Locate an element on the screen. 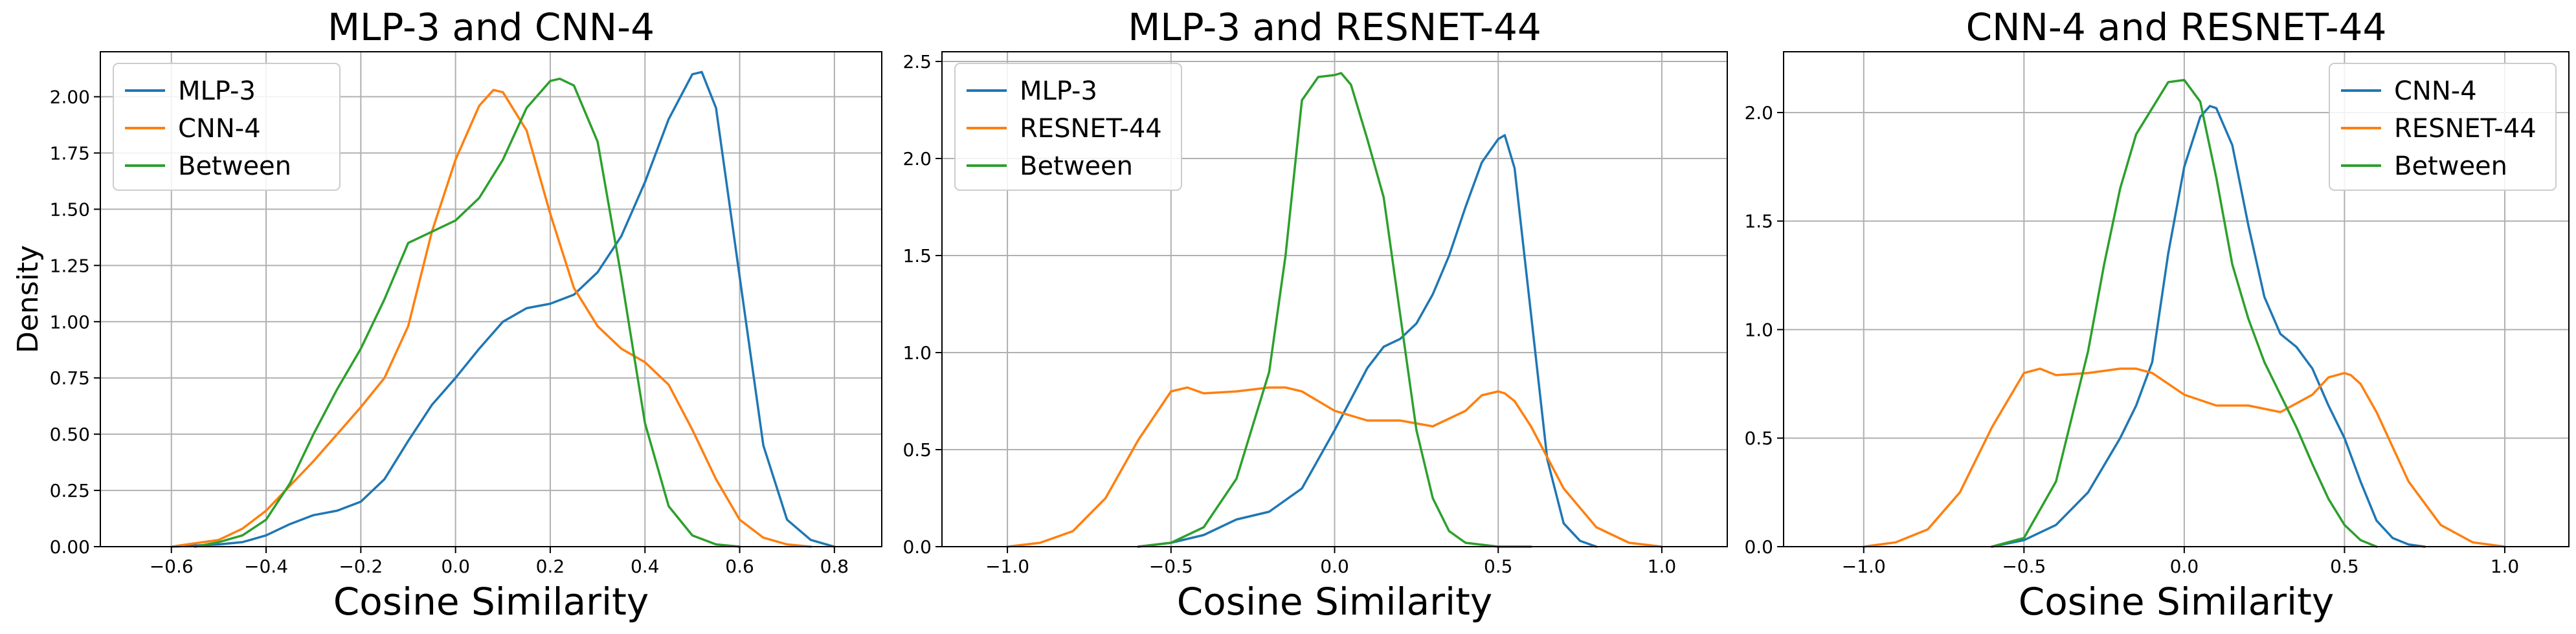 This screenshot has height=634, width=2576. x-tick-label: −0.4 is located at coordinates (266, 566).